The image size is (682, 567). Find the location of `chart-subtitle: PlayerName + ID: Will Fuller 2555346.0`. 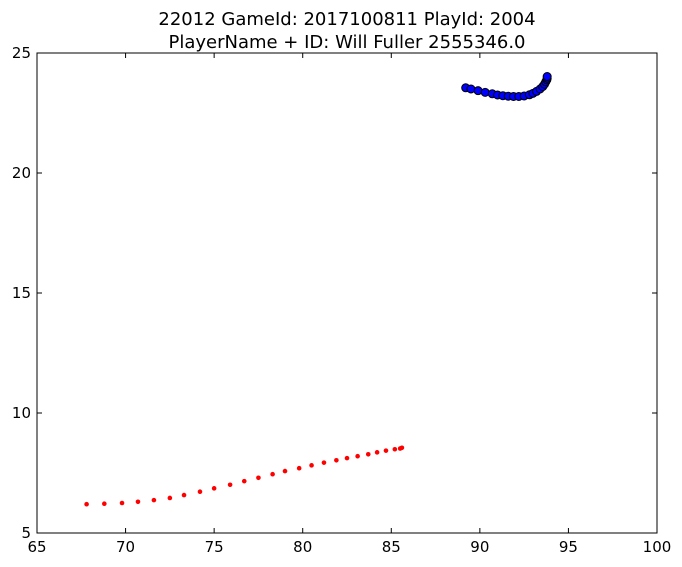

chart-subtitle: PlayerName + ID: Will Fuller 2555346.0 is located at coordinates (346, 42).